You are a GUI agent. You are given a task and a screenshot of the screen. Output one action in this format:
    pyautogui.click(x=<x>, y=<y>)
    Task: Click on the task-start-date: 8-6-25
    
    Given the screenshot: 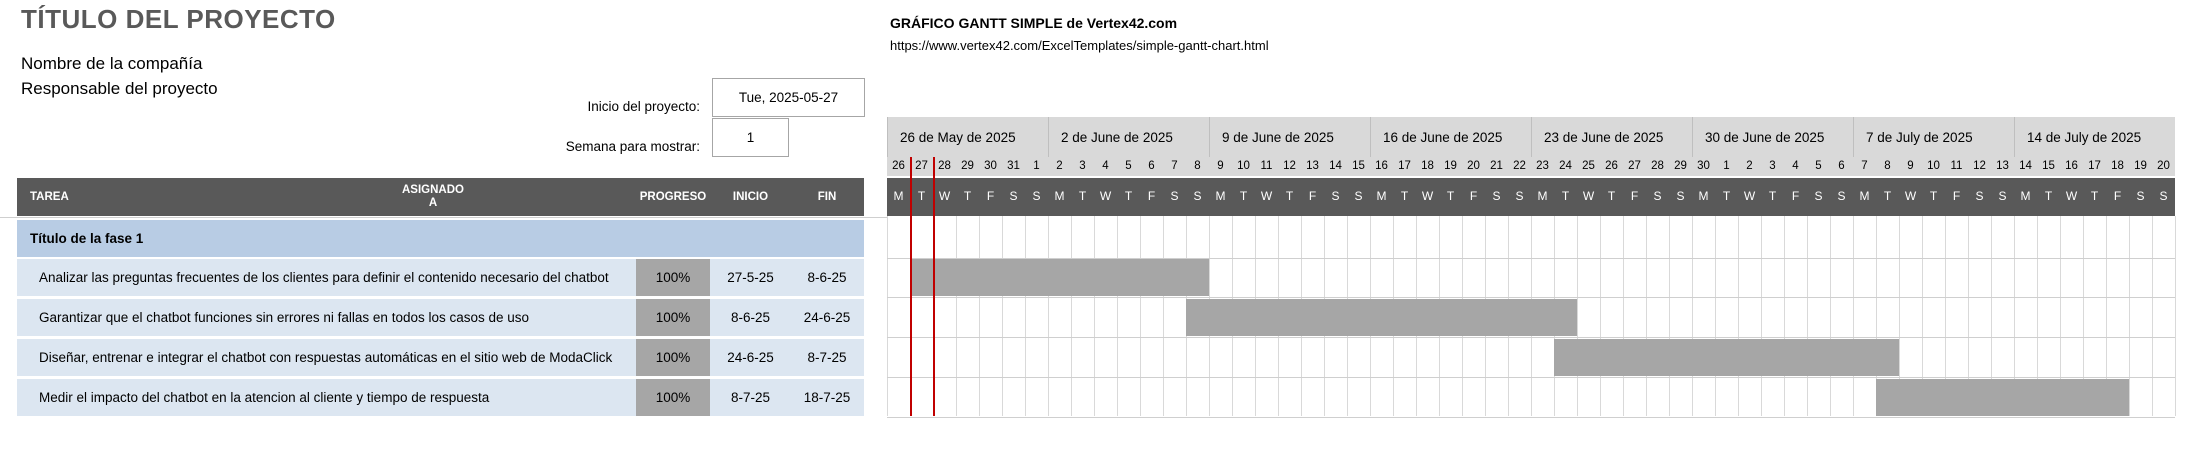 What is the action you would take?
    pyautogui.click(x=750, y=317)
    